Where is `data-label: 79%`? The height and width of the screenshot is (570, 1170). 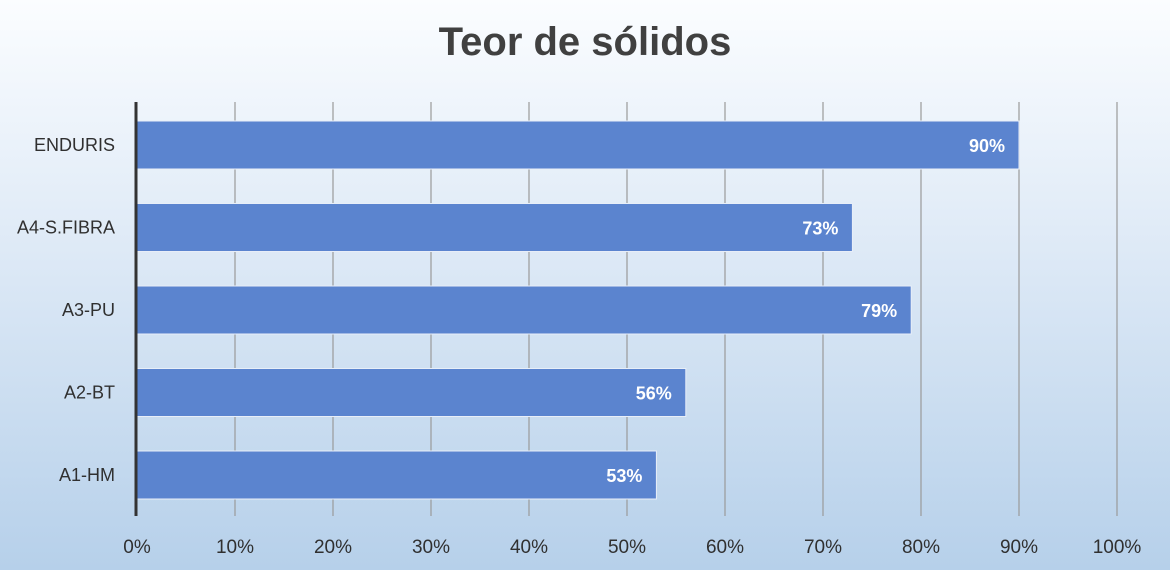 data-label: 79% is located at coordinates (879, 311).